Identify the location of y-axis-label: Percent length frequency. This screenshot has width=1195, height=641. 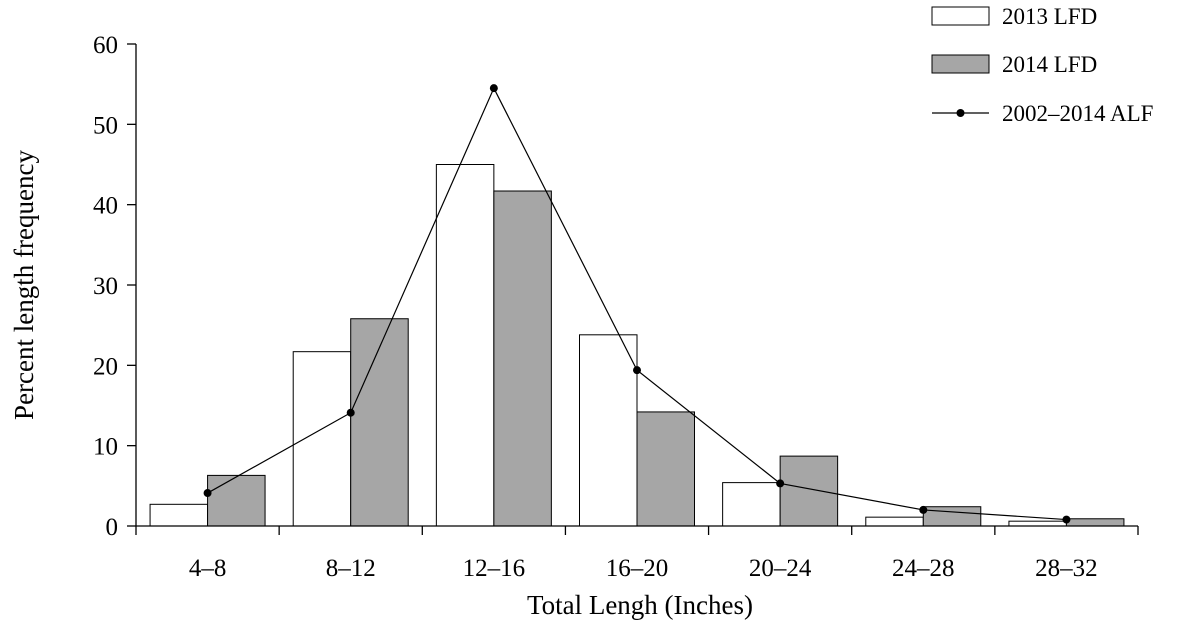
(24, 285).